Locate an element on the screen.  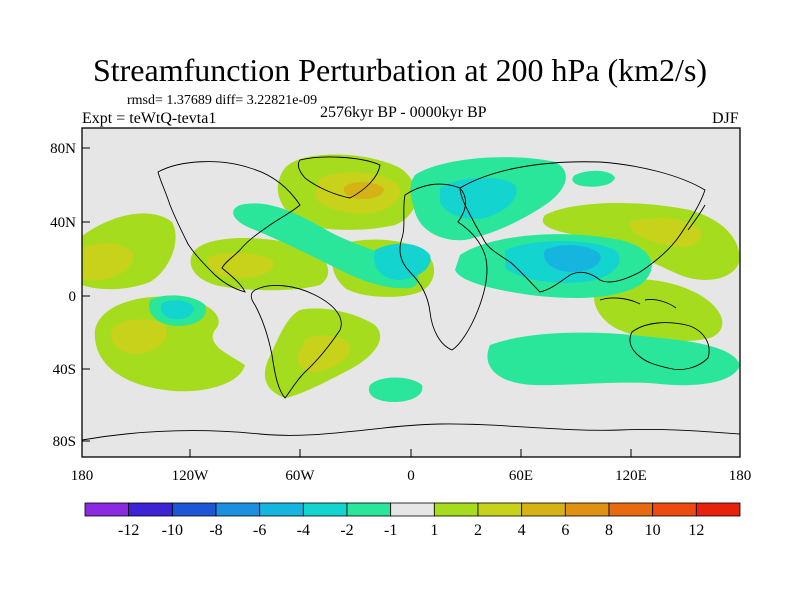
anomaly-north-atlantic-peak is located at coordinates (363, 191).